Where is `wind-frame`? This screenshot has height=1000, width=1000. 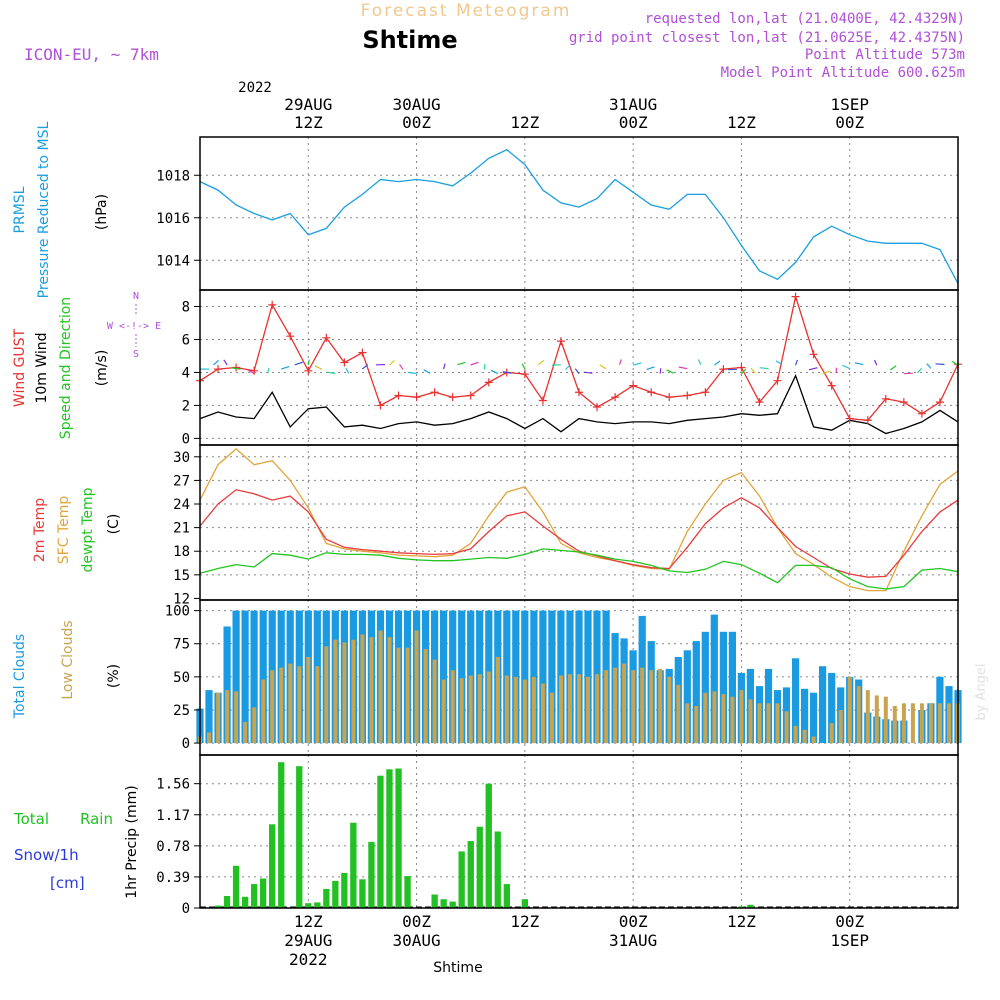
wind-frame is located at coordinates (579, 367).